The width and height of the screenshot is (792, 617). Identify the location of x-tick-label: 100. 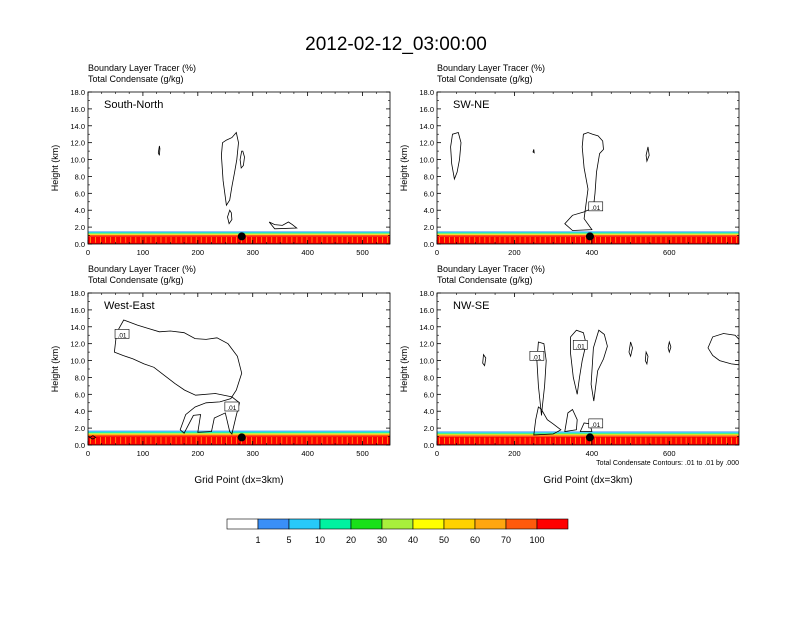
(143, 252).